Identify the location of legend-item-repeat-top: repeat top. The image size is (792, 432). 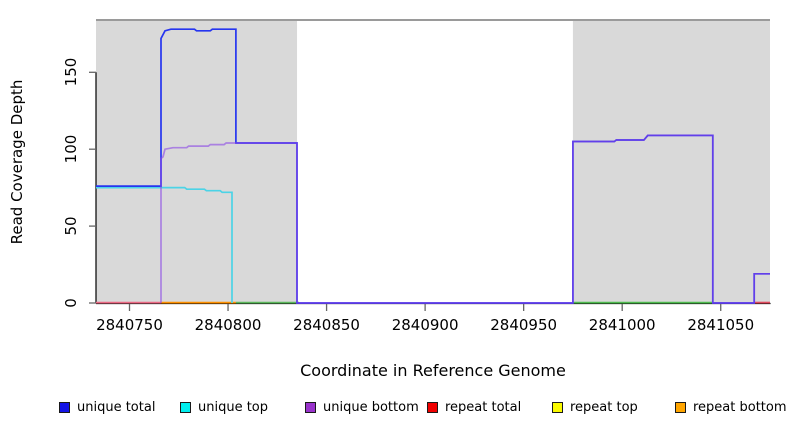
(595, 407).